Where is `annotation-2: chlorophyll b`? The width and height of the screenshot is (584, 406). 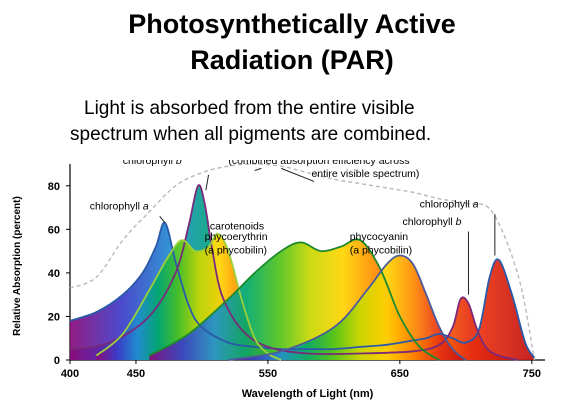
annotation-2: chlorophyll b is located at coordinates (152, 163).